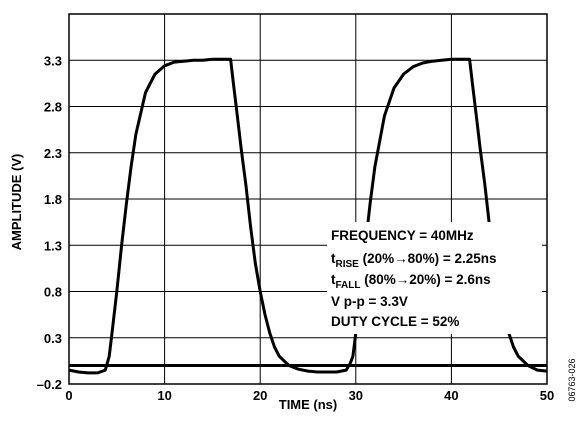  Describe the element at coordinates (53, 107) in the screenshot. I see `y-tick-label: 2.8` at that location.